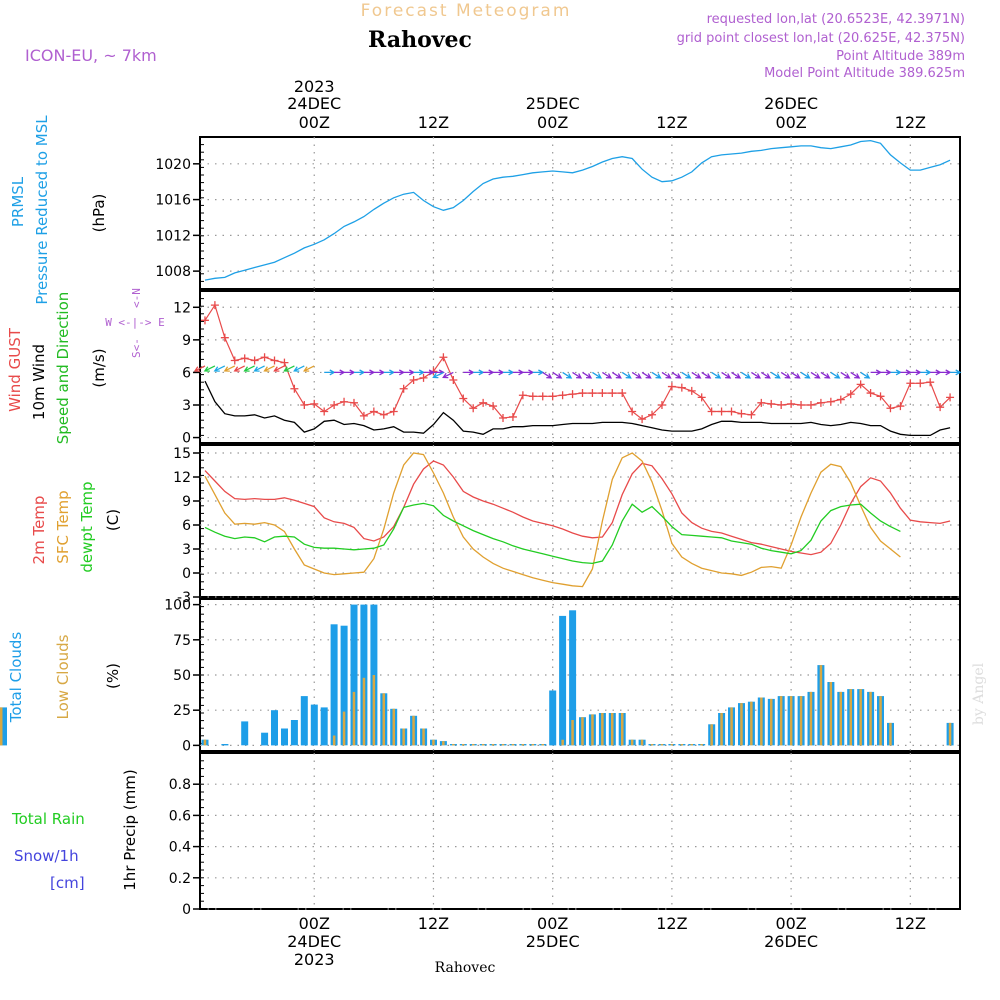 This screenshot has height=1000, width=1000. I want to click on wind-ytick-label: 9, so click(186, 341).